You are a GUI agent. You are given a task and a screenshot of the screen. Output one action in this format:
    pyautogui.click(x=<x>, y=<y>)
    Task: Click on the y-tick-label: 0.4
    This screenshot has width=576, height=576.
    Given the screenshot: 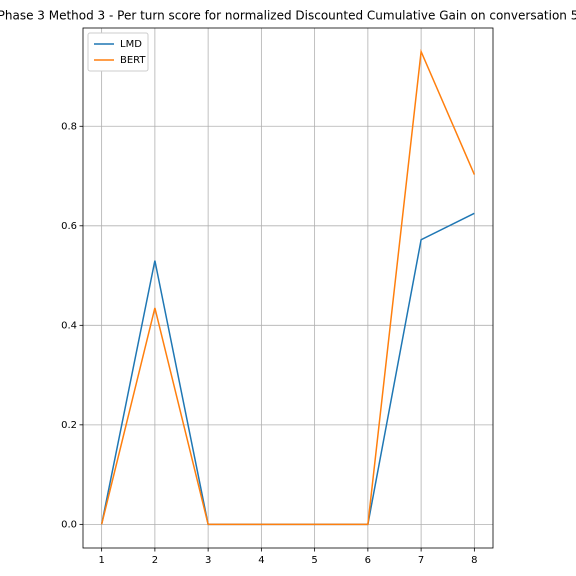 What is the action you would take?
    pyautogui.click(x=69, y=325)
    